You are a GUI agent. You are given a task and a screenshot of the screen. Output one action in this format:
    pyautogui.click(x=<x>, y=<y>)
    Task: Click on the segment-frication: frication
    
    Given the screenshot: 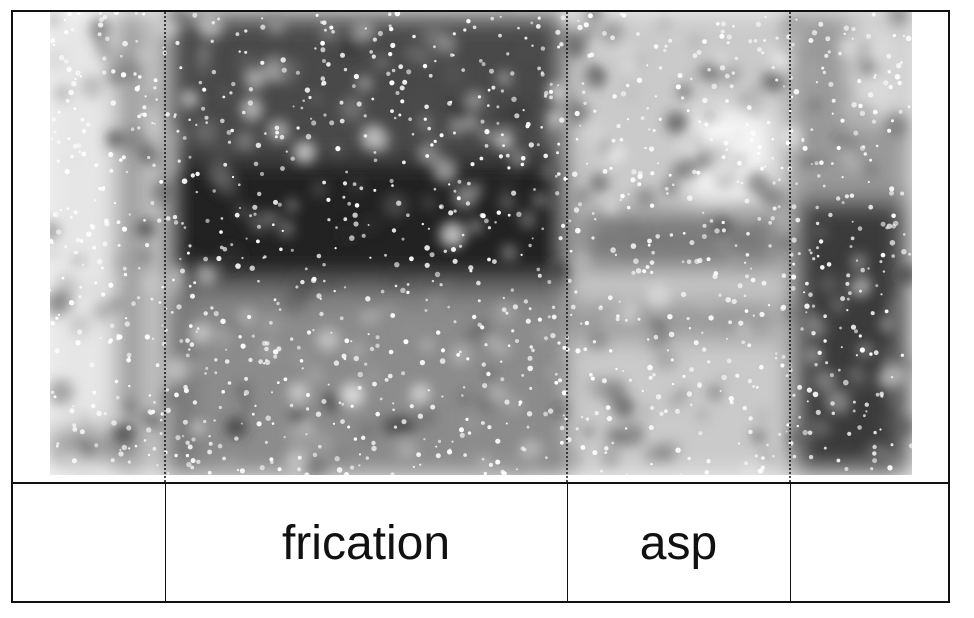 What is the action you would take?
    pyautogui.click(x=366, y=543)
    